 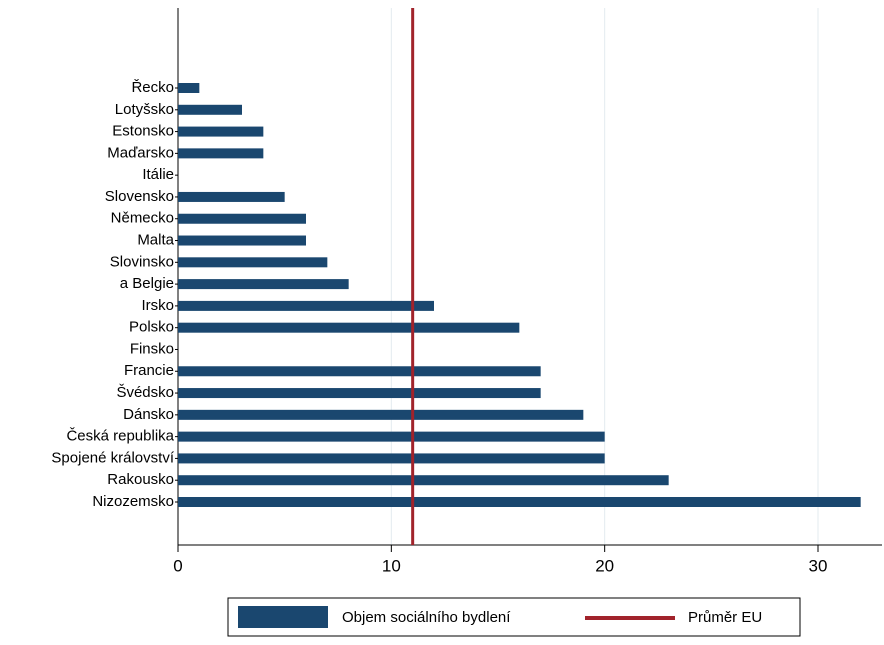 I want to click on legend-swatch, so click(x=283, y=617).